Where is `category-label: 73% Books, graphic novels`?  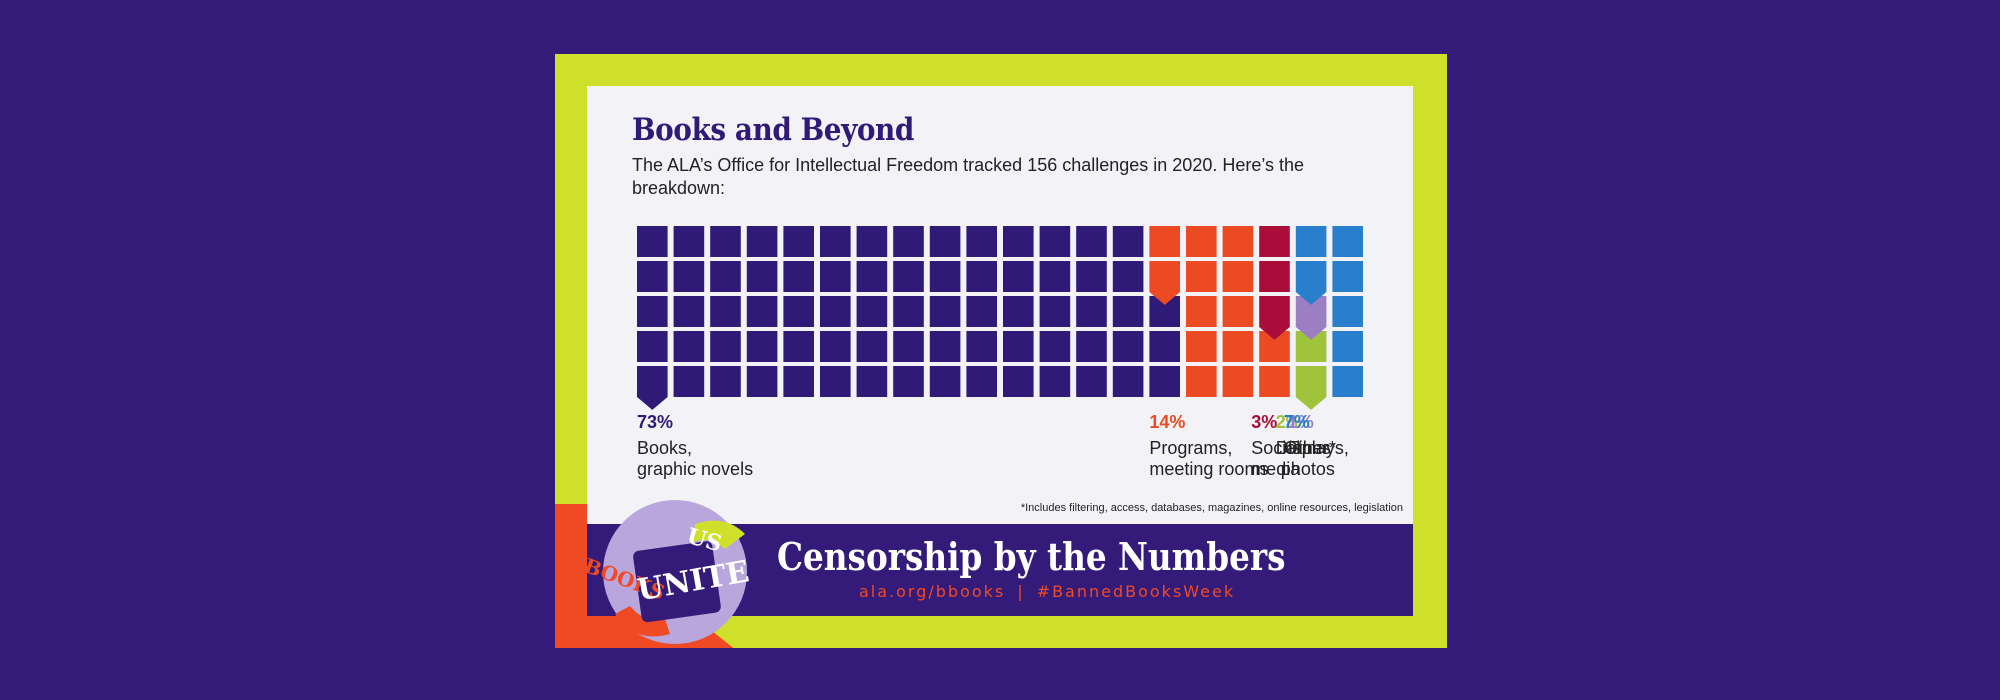 category-label: 73% Books, graphic novels is located at coordinates (695, 446).